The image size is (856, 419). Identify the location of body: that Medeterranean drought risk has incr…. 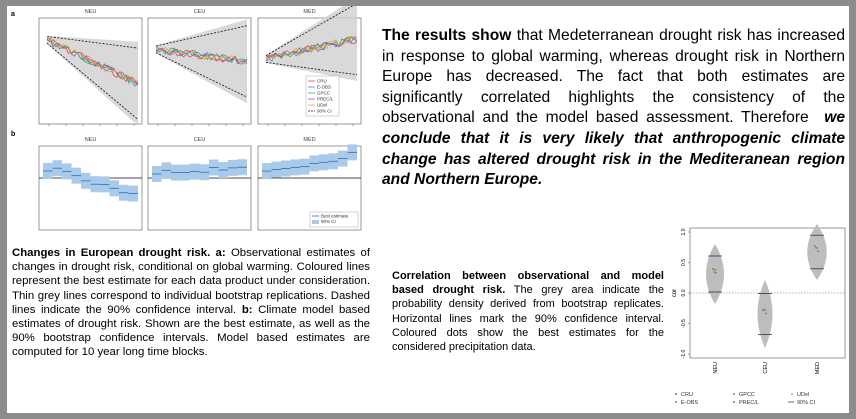
(613, 77).